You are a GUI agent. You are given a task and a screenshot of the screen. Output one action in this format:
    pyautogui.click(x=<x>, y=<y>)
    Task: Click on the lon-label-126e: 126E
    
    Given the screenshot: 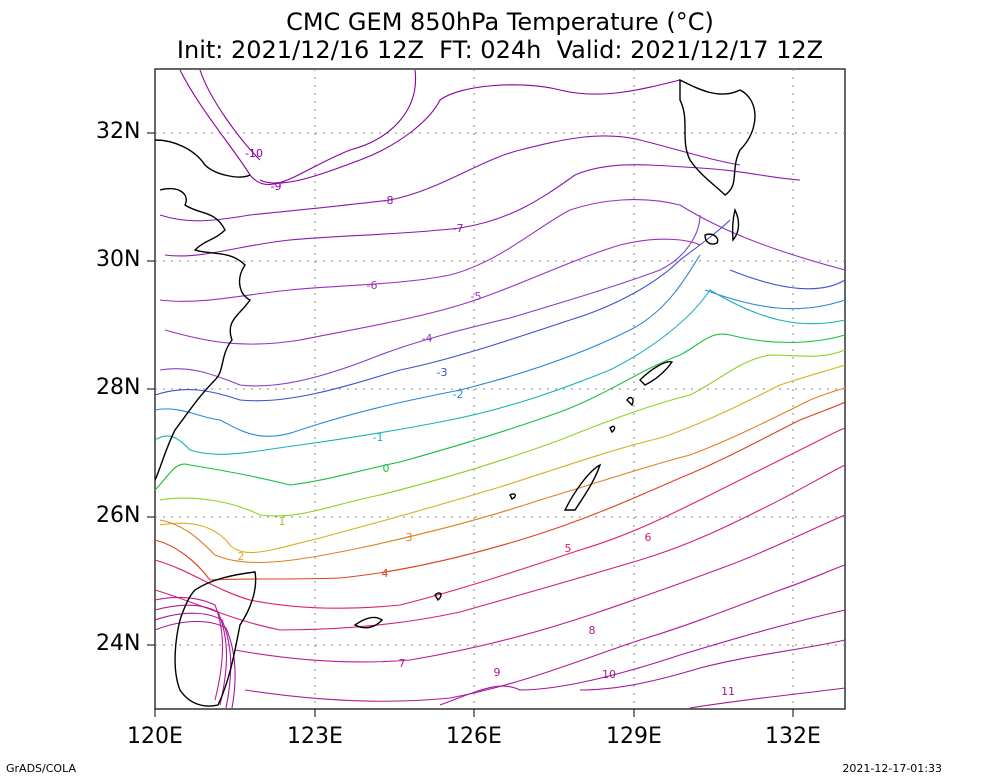 What is the action you would take?
    pyautogui.click(x=474, y=736)
    